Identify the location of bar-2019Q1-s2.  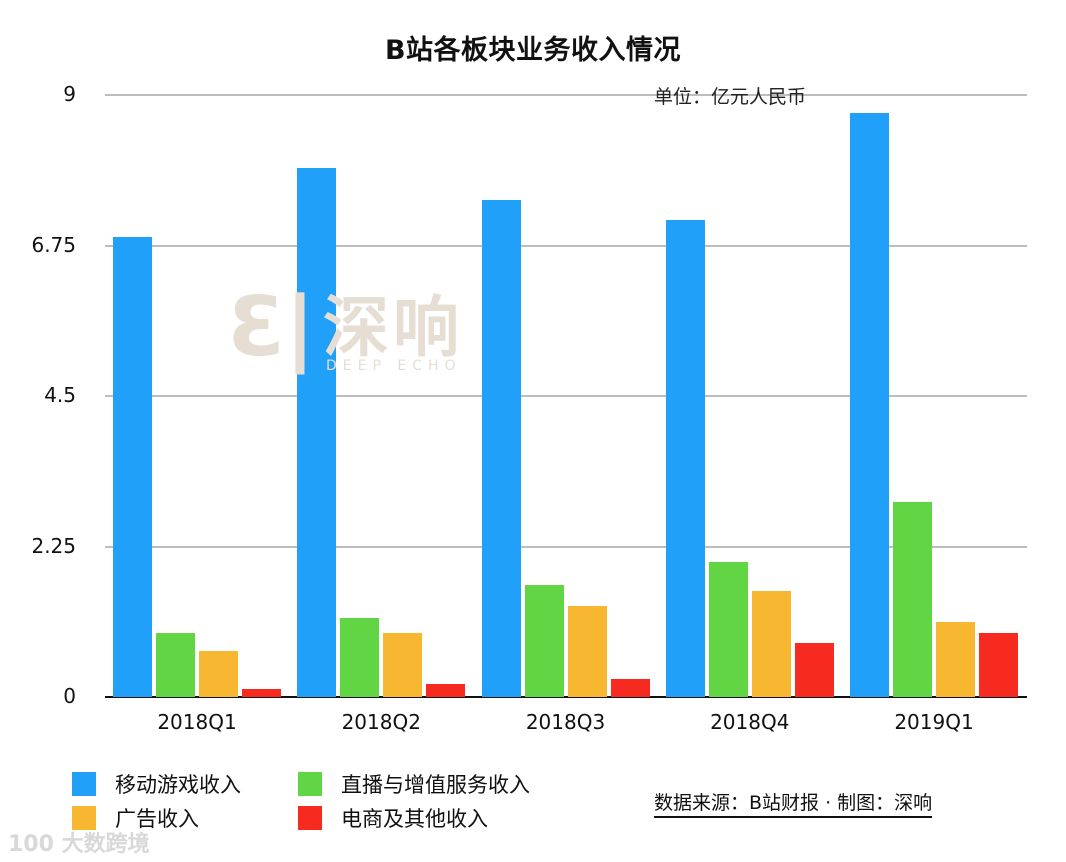
(955, 659).